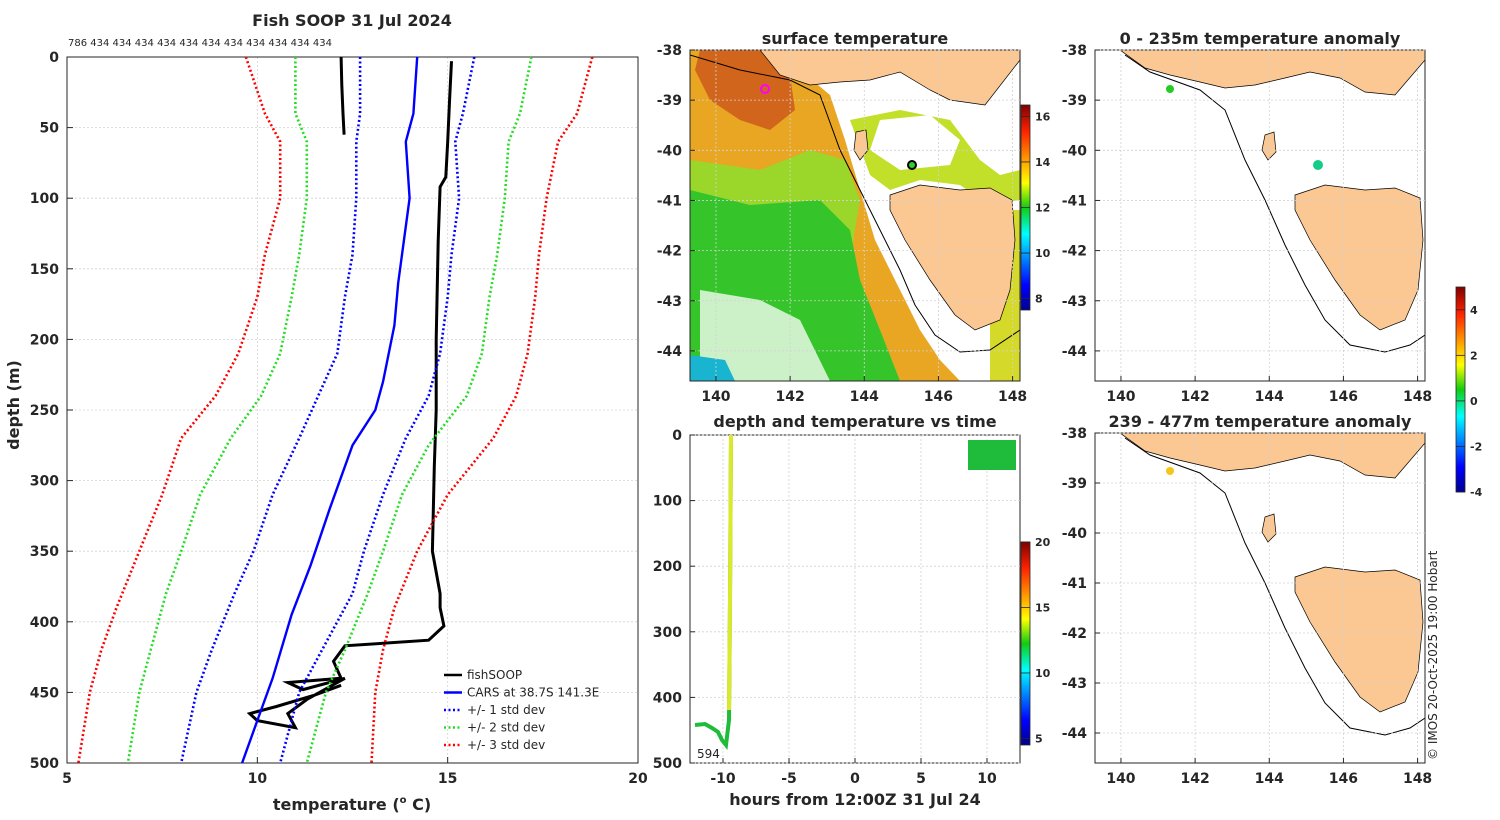 The image size is (1500, 820). Describe the element at coordinates (377, 410) in the screenshot. I see `series--1-std-dev` at that location.